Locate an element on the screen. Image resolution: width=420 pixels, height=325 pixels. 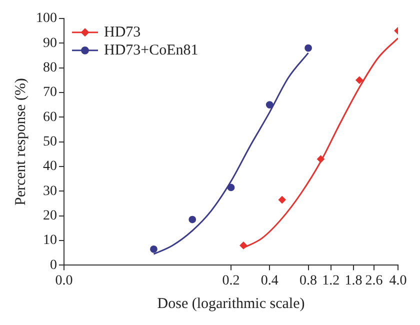
y-tick-label: 10 is located at coordinates (50, 240).